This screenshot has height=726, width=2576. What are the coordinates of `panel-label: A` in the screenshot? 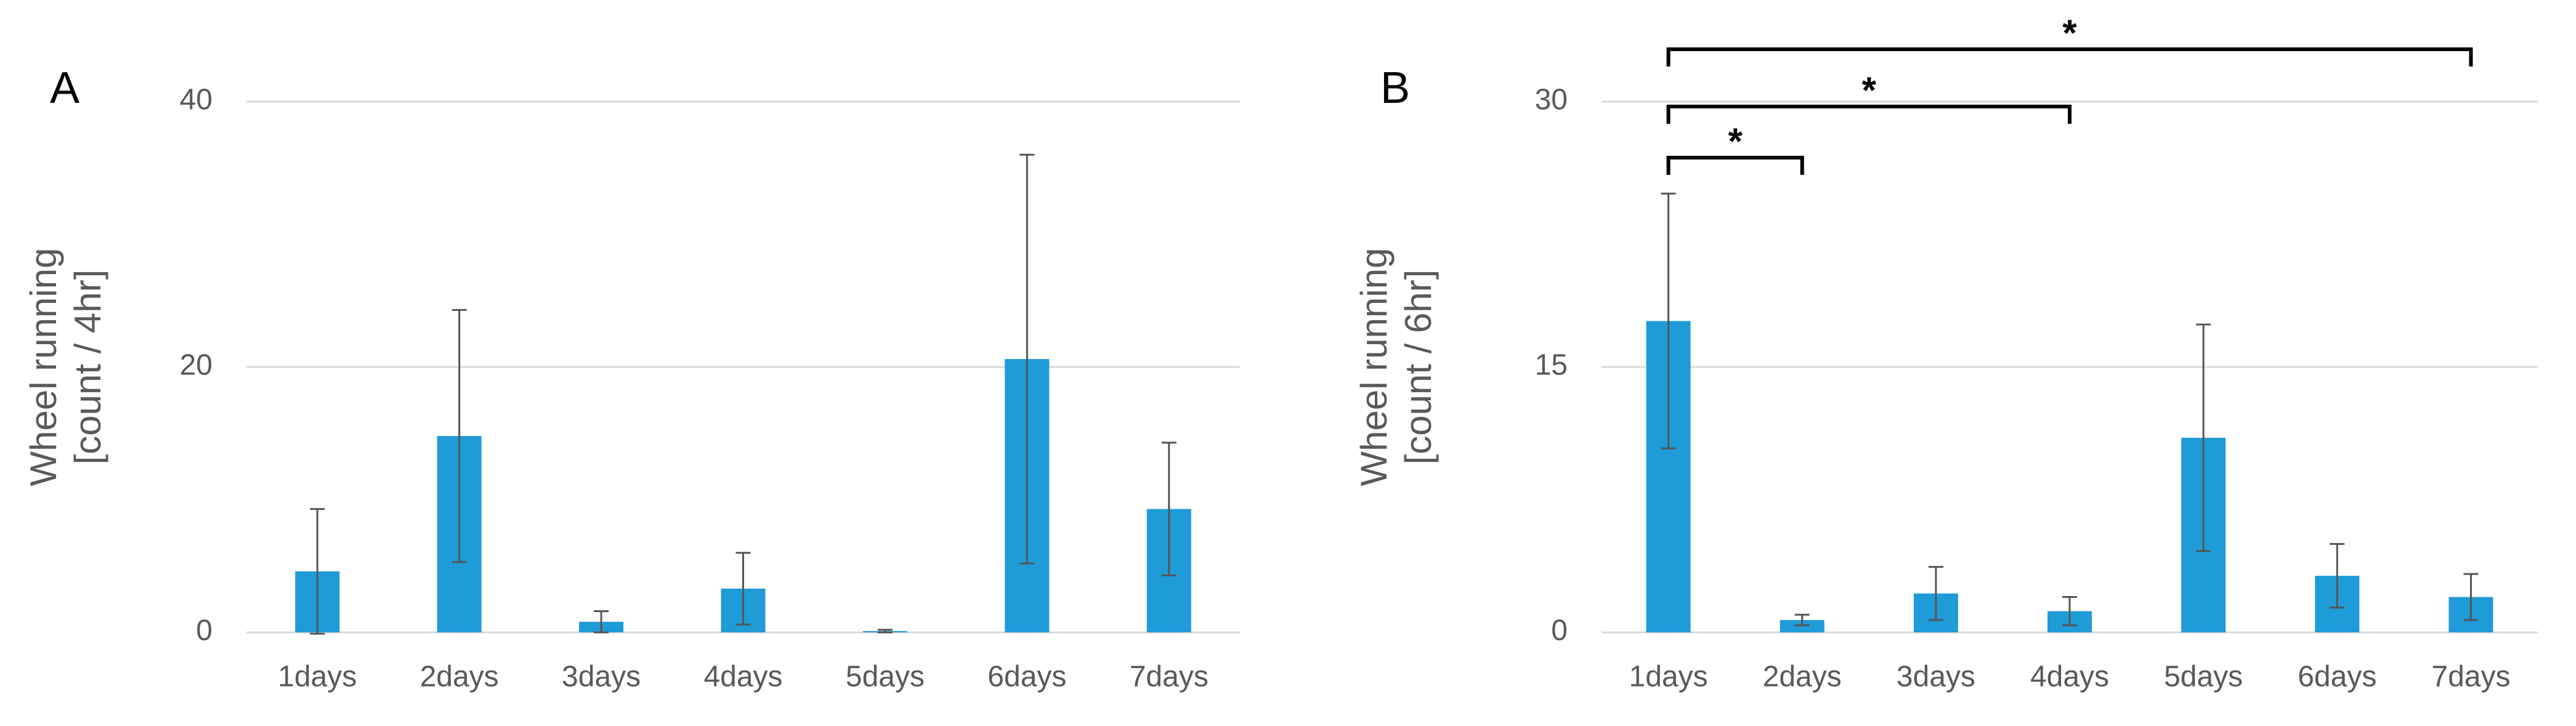 It's located at (64, 88).